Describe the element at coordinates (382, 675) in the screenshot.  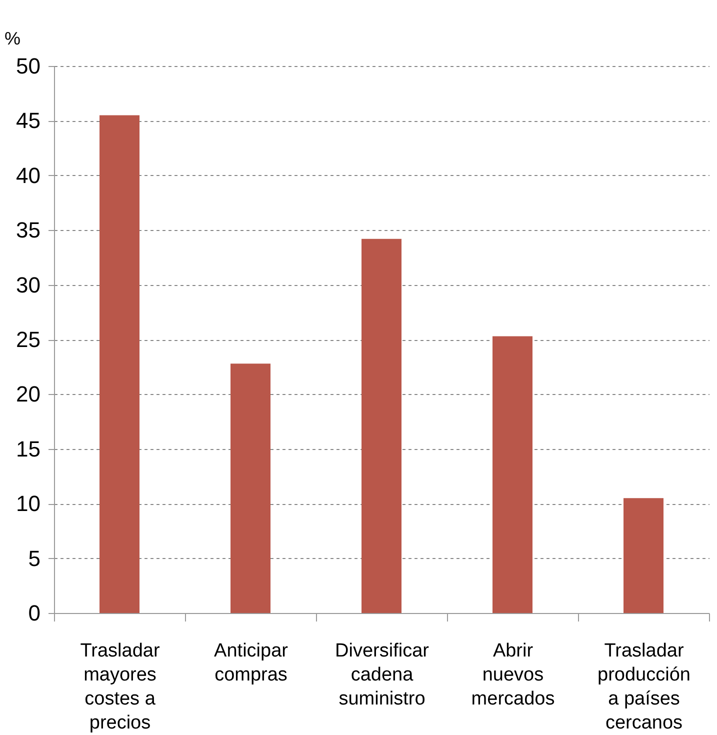
I see `x-tick-label: Diversificar cadena suministro` at that location.